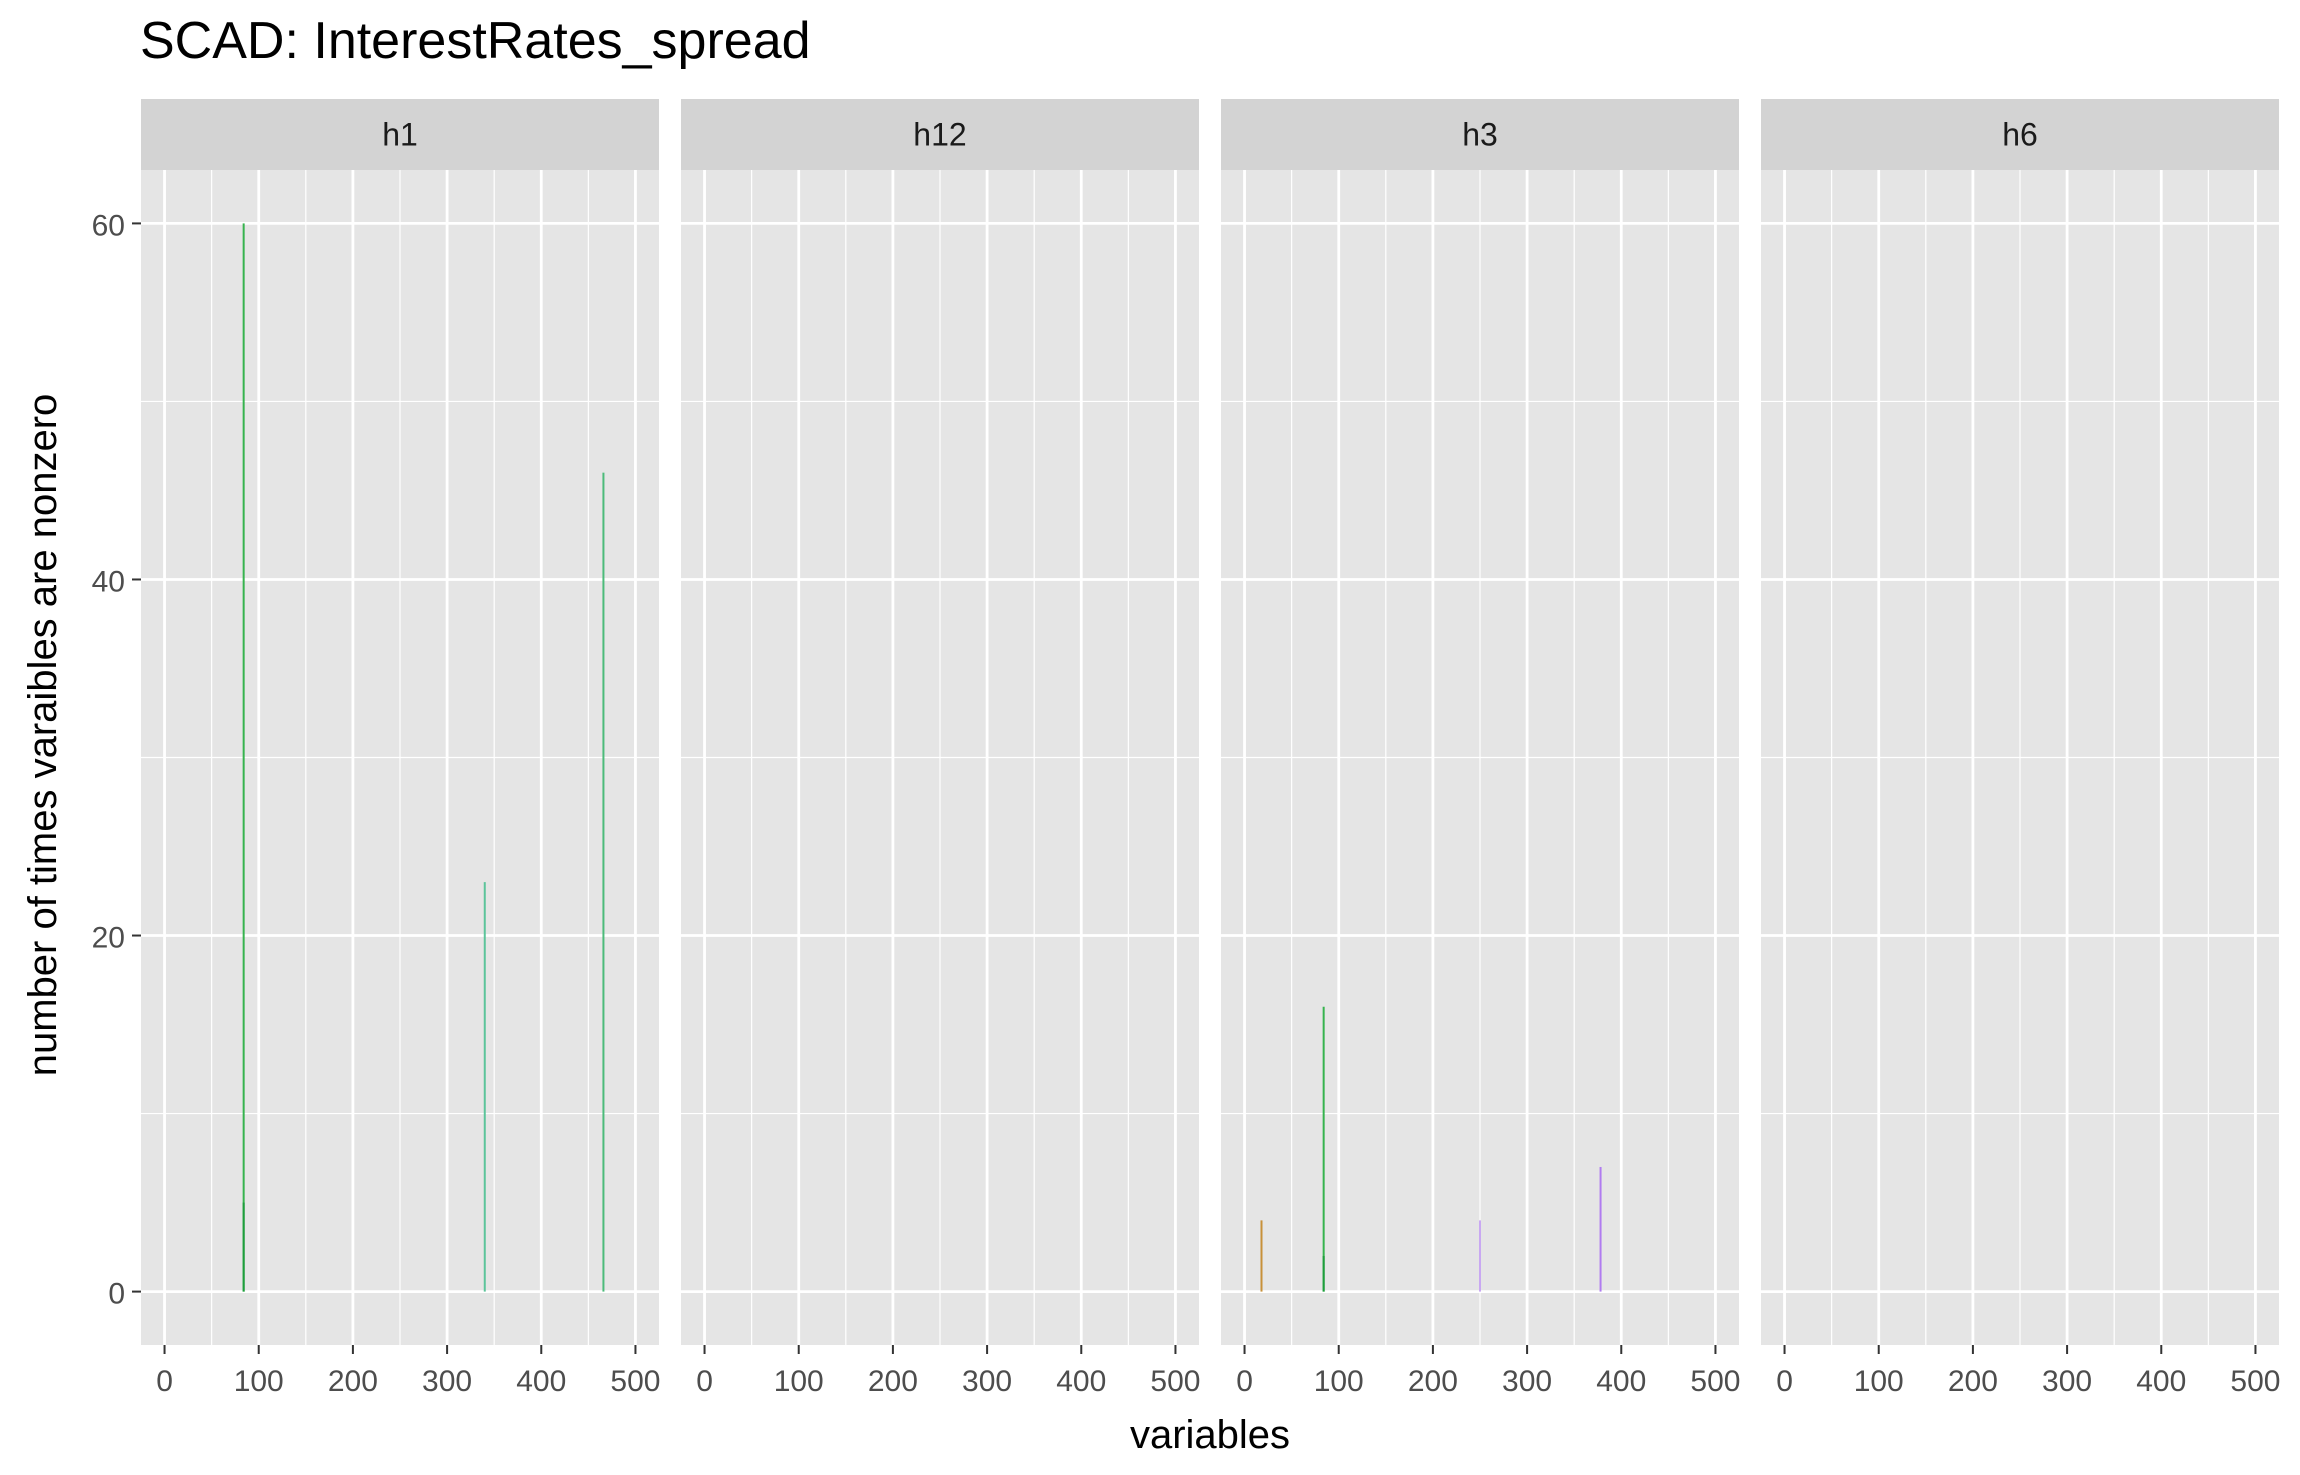 This screenshot has width=2300, height=1475. I want to click on y-axis-label: number of times varaibles are nonzero, so click(43, 735).